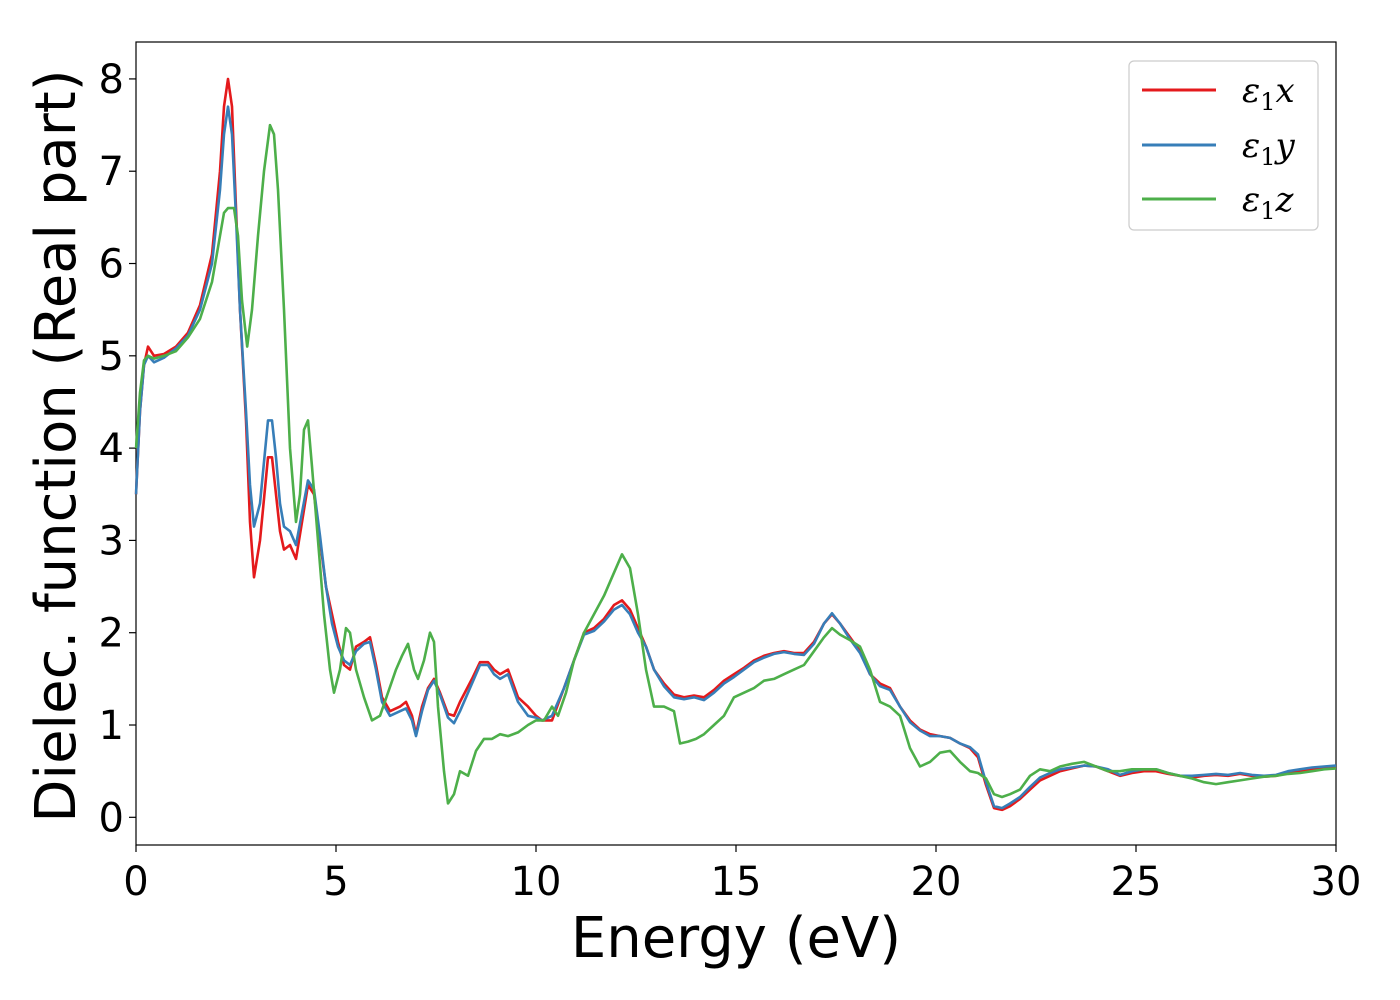 This screenshot has height=1000, width=1400. What do you see at coordinates (1268, 202) in the screenshot?
I see `legend-label-z: ε1z` at bounding box center [1268, 202].